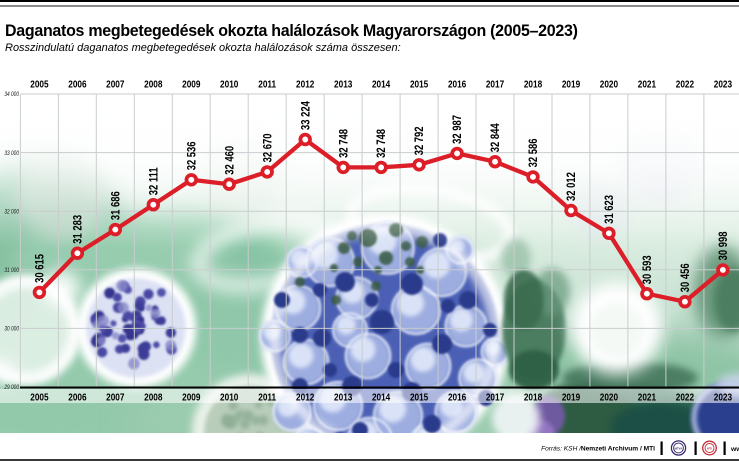 The image size is (739, 462). I want to click on svg-text: 32 670, so click(267, 148).